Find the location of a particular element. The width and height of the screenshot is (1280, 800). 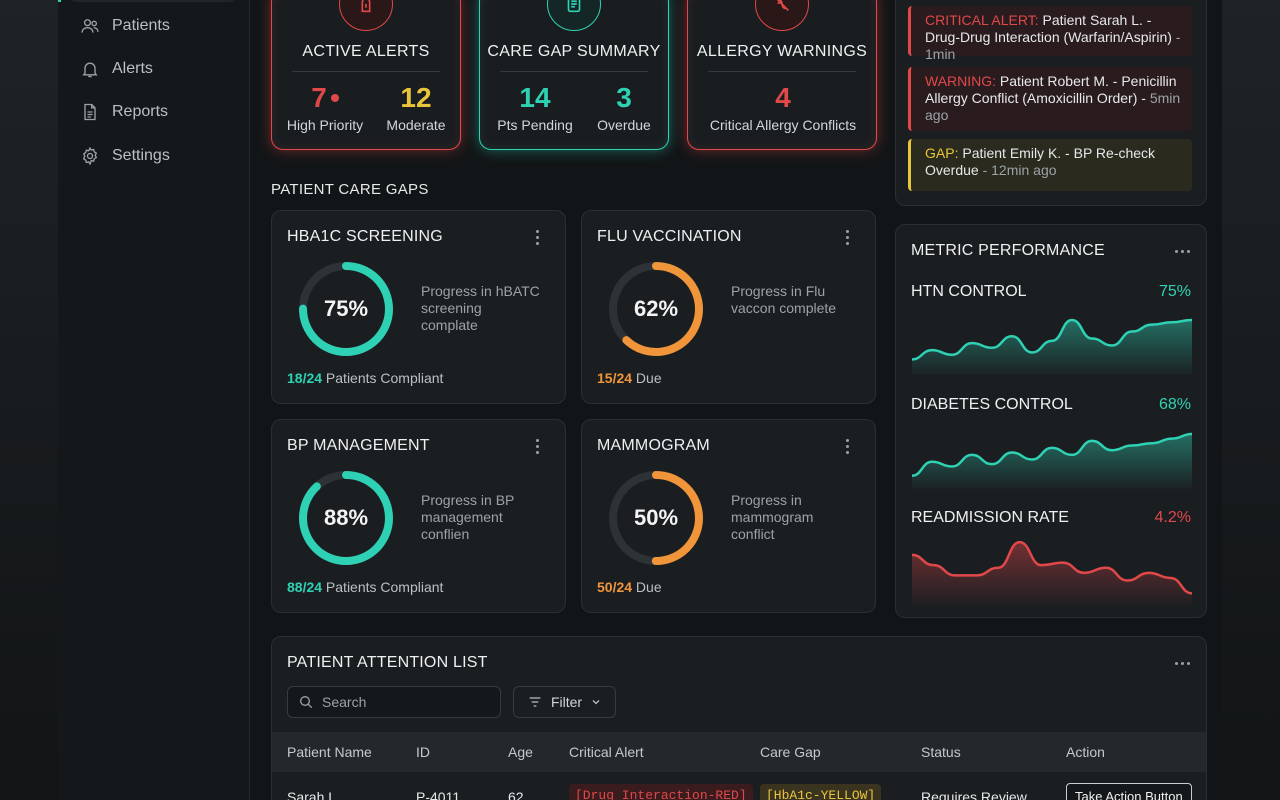

search-box is located at coordinates (394, 702).